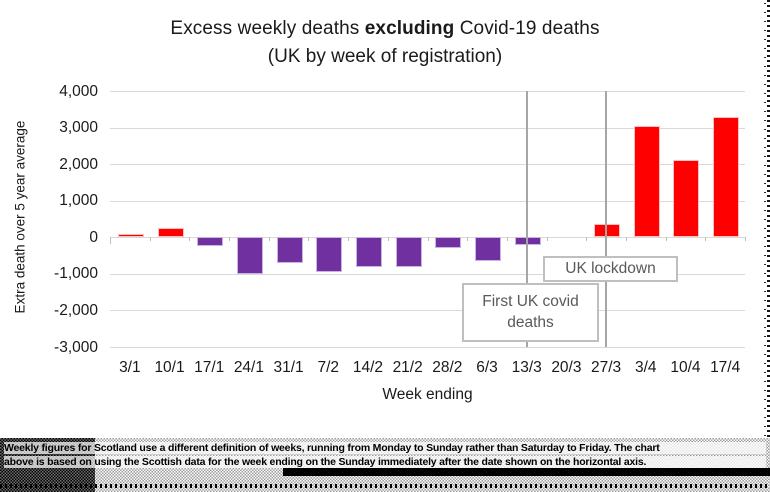  I want to click on bar-17/4, so click(726, 177).